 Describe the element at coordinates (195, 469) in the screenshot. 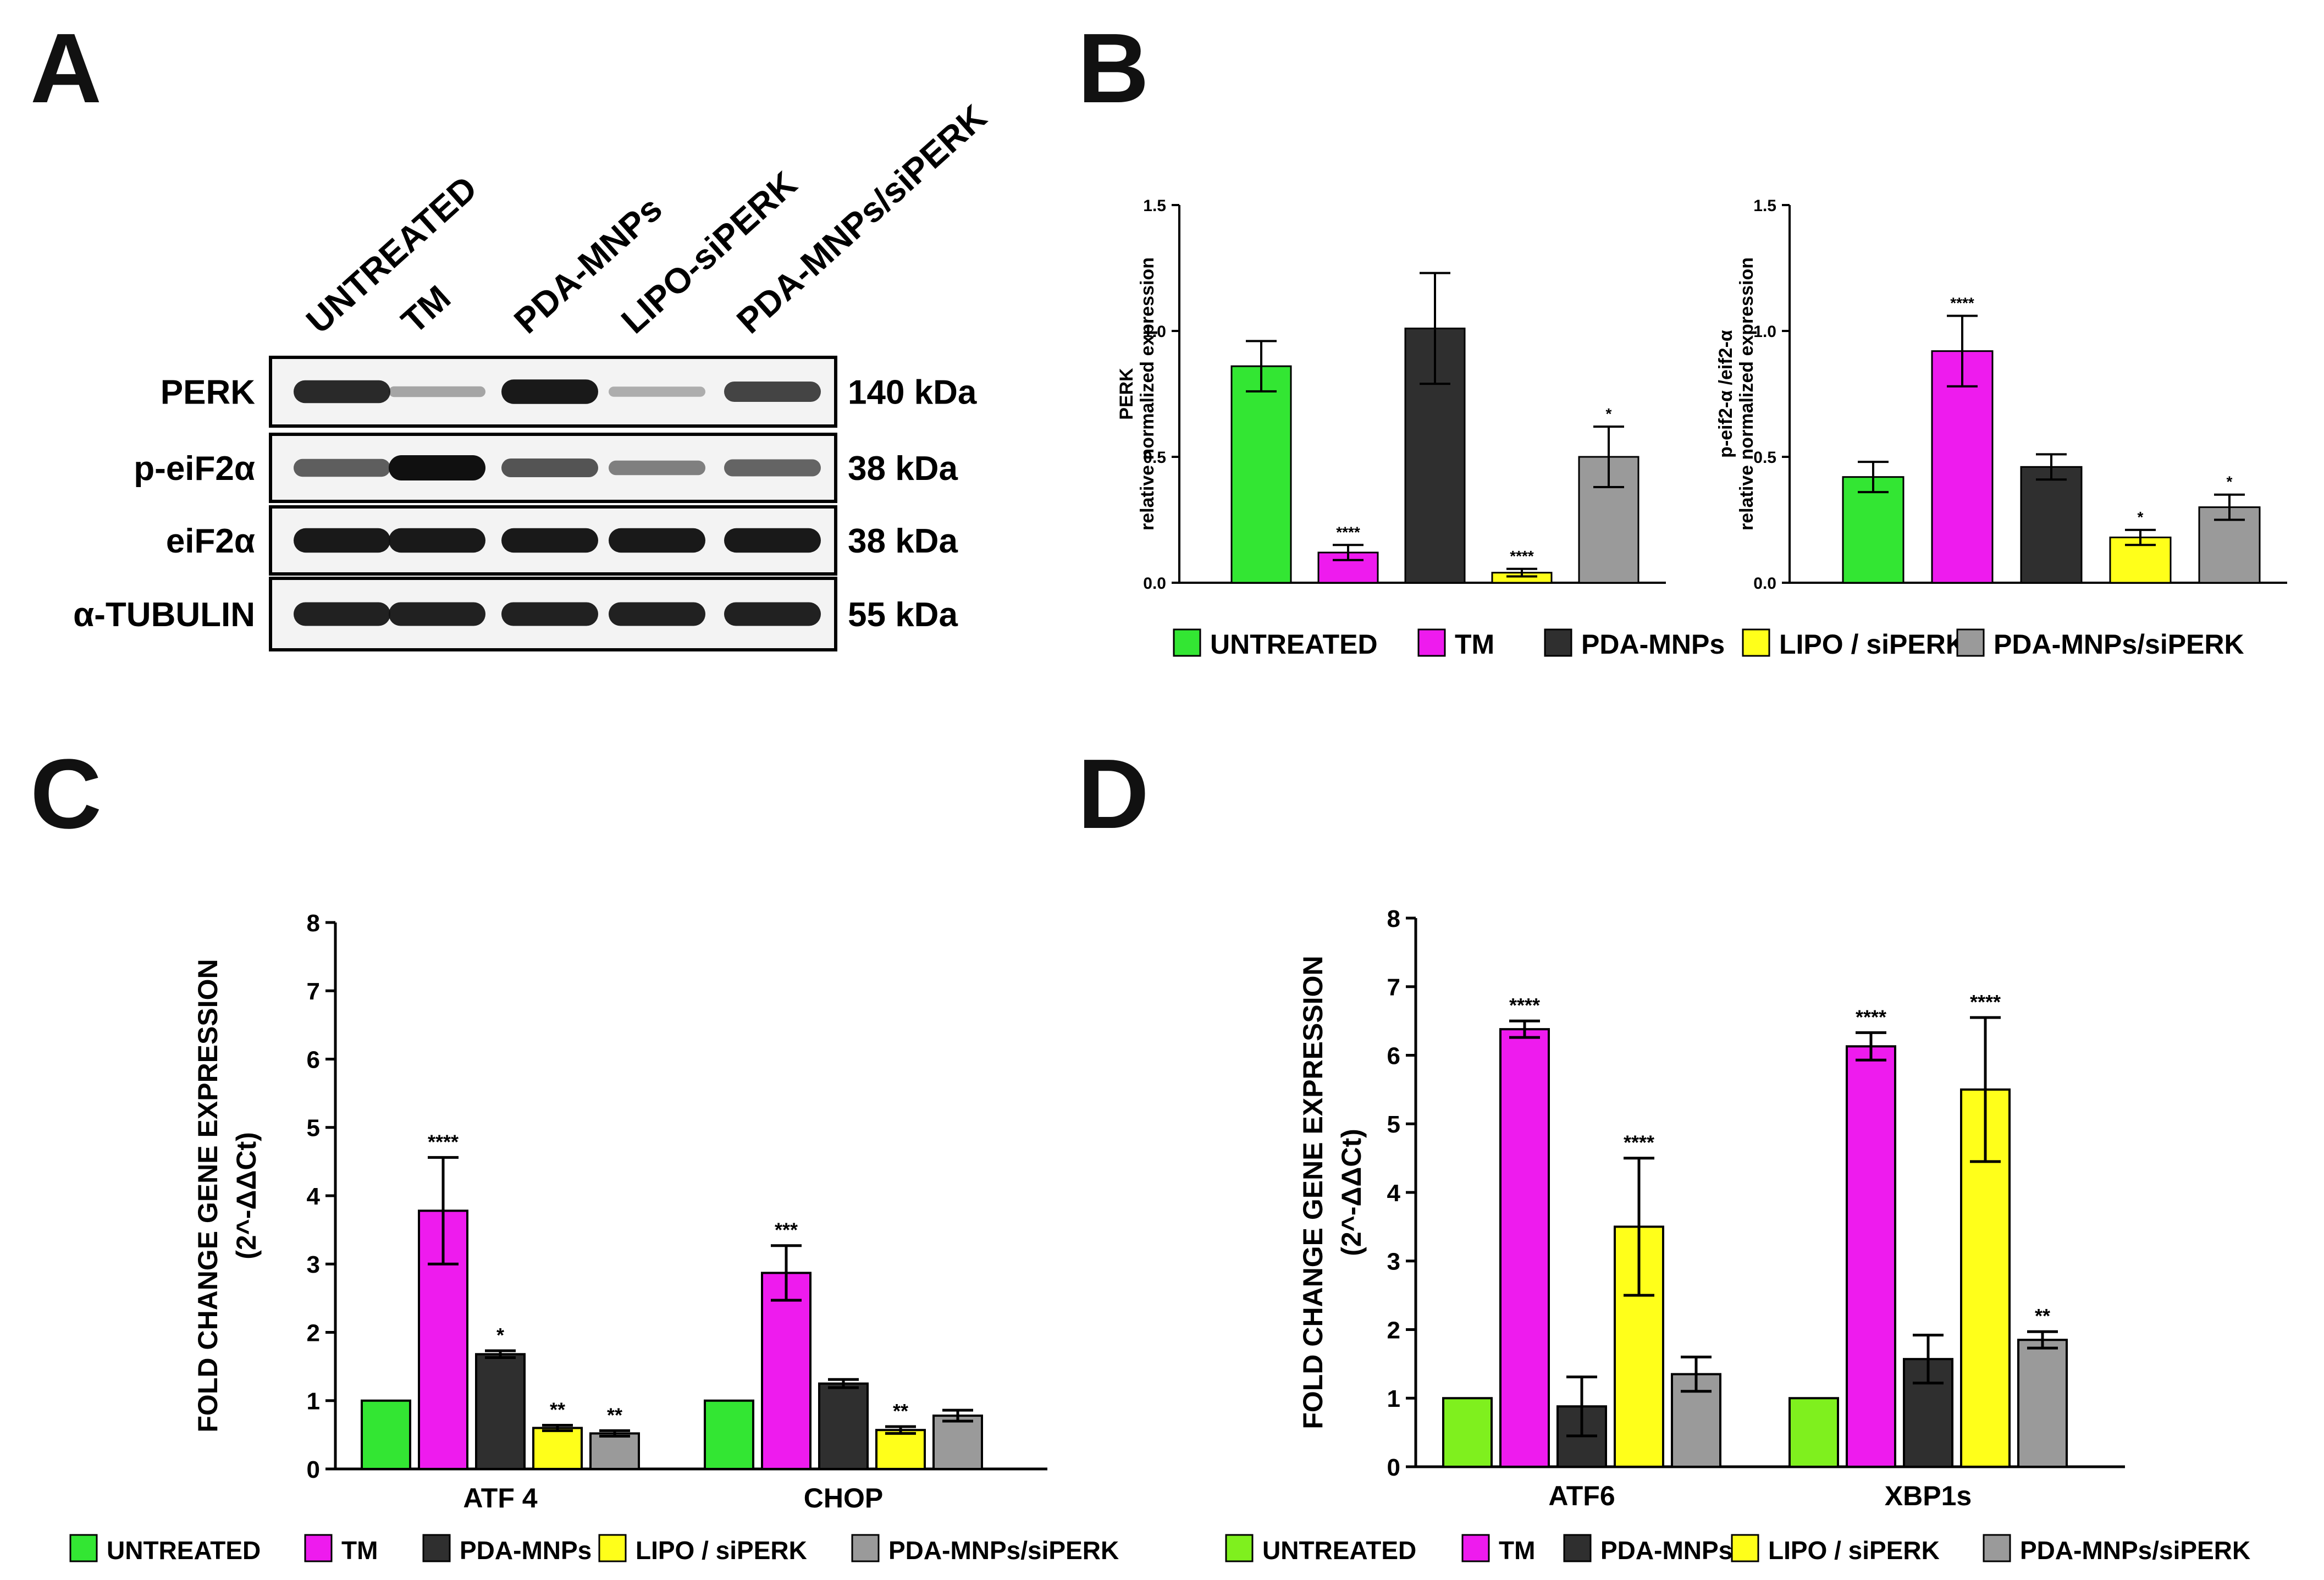

I see `protein-label: p-eiF2α` at that location.